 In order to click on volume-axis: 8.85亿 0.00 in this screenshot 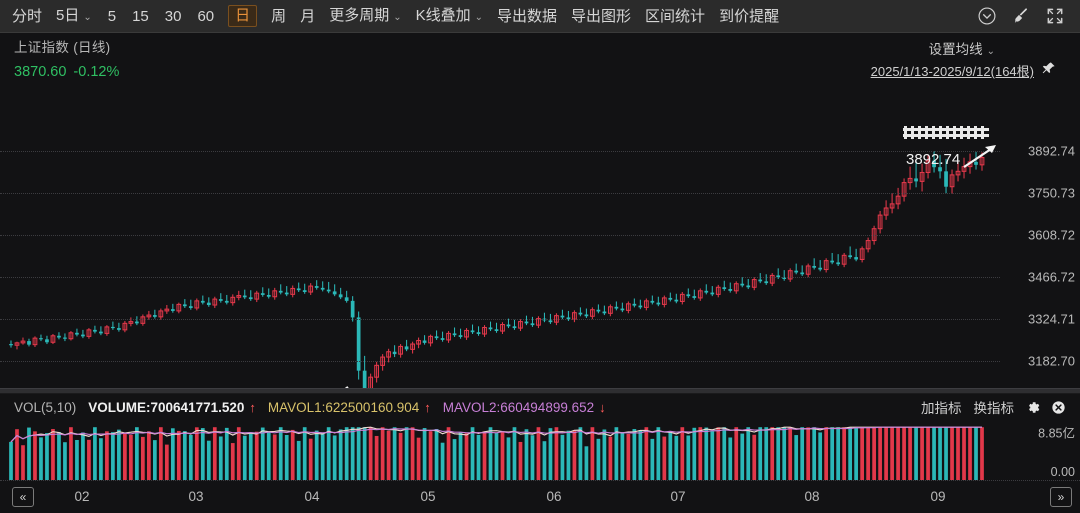, I will do `click(1040, 450)`.